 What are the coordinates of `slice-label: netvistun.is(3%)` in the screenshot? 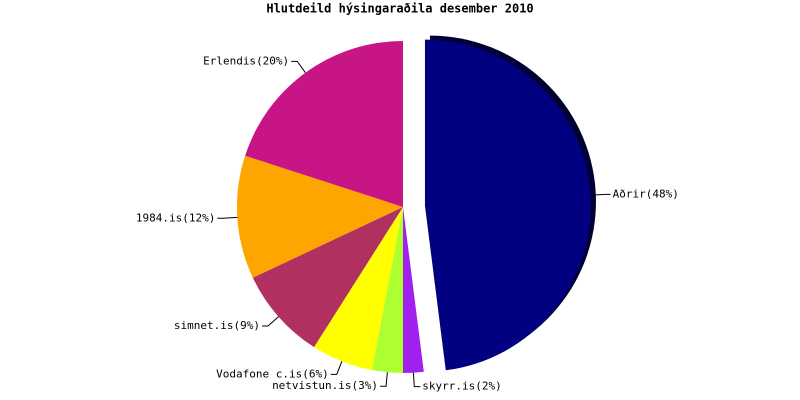 It's located at (325, 385).